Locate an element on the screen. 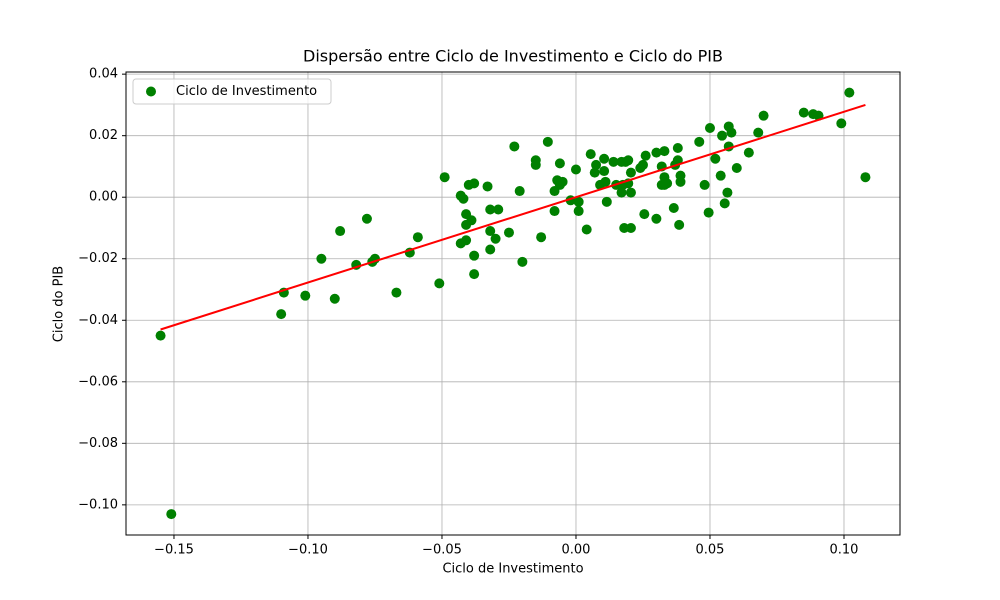 The height and width of the screenshot is (600, 1000). x-tick-label: −0.05 is located at coordinates (442, 550).